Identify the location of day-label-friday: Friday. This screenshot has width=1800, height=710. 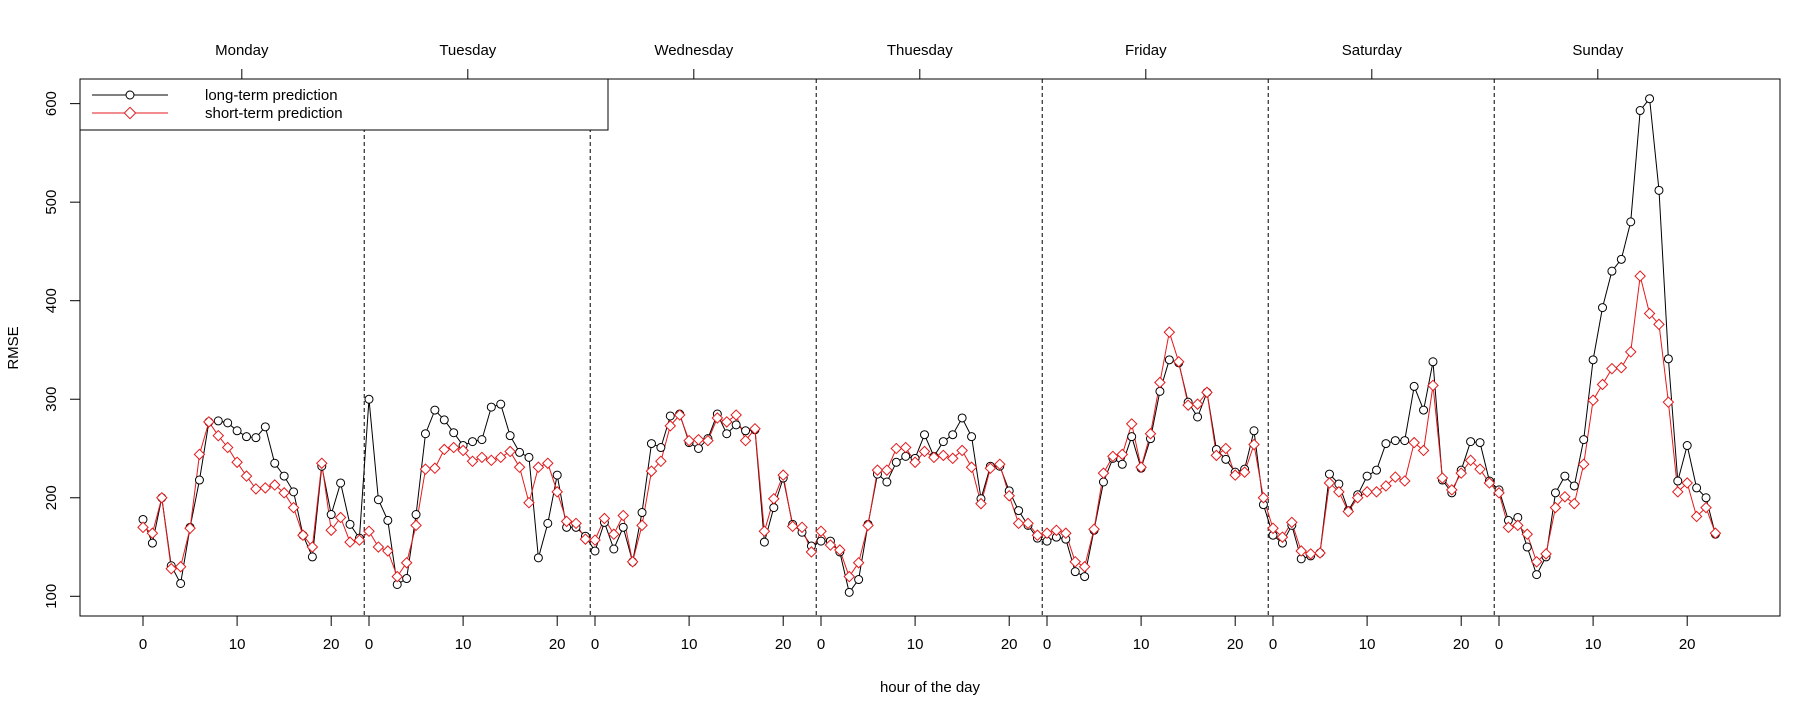
(1146, 50).